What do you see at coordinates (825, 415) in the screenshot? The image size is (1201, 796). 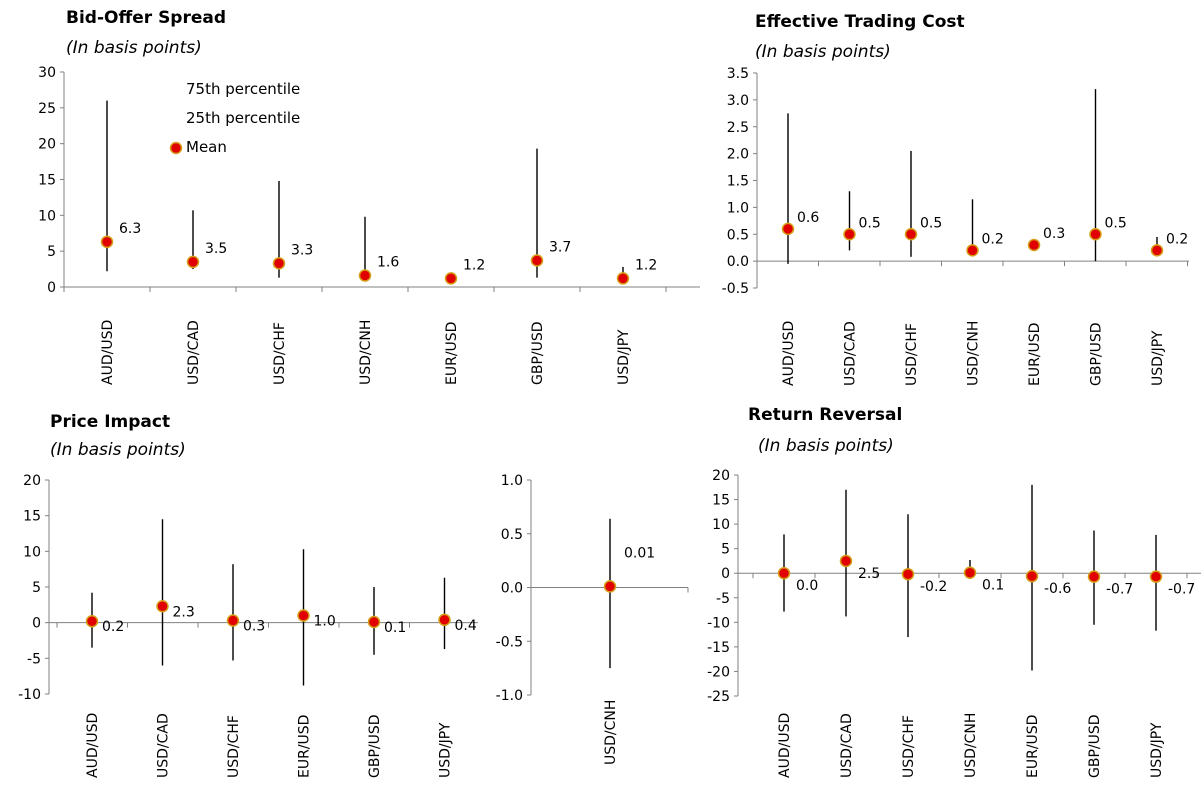 I see `title-return-reversal: Return Reversal` at bounding box center [825, 415].